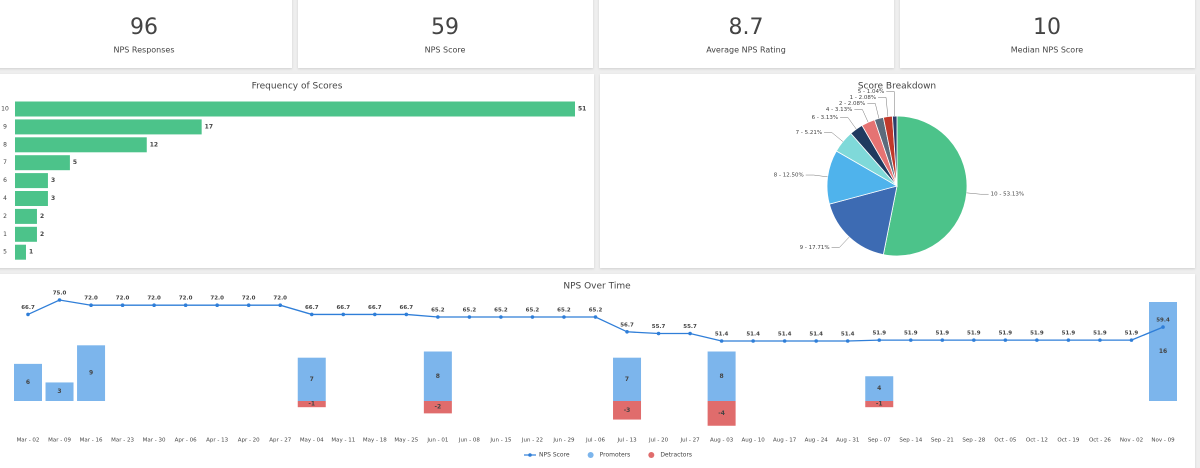  Describe the element at coordinates (910, 441) in the screenshot. I see `x-tick-label: Sep - 14` at that location.